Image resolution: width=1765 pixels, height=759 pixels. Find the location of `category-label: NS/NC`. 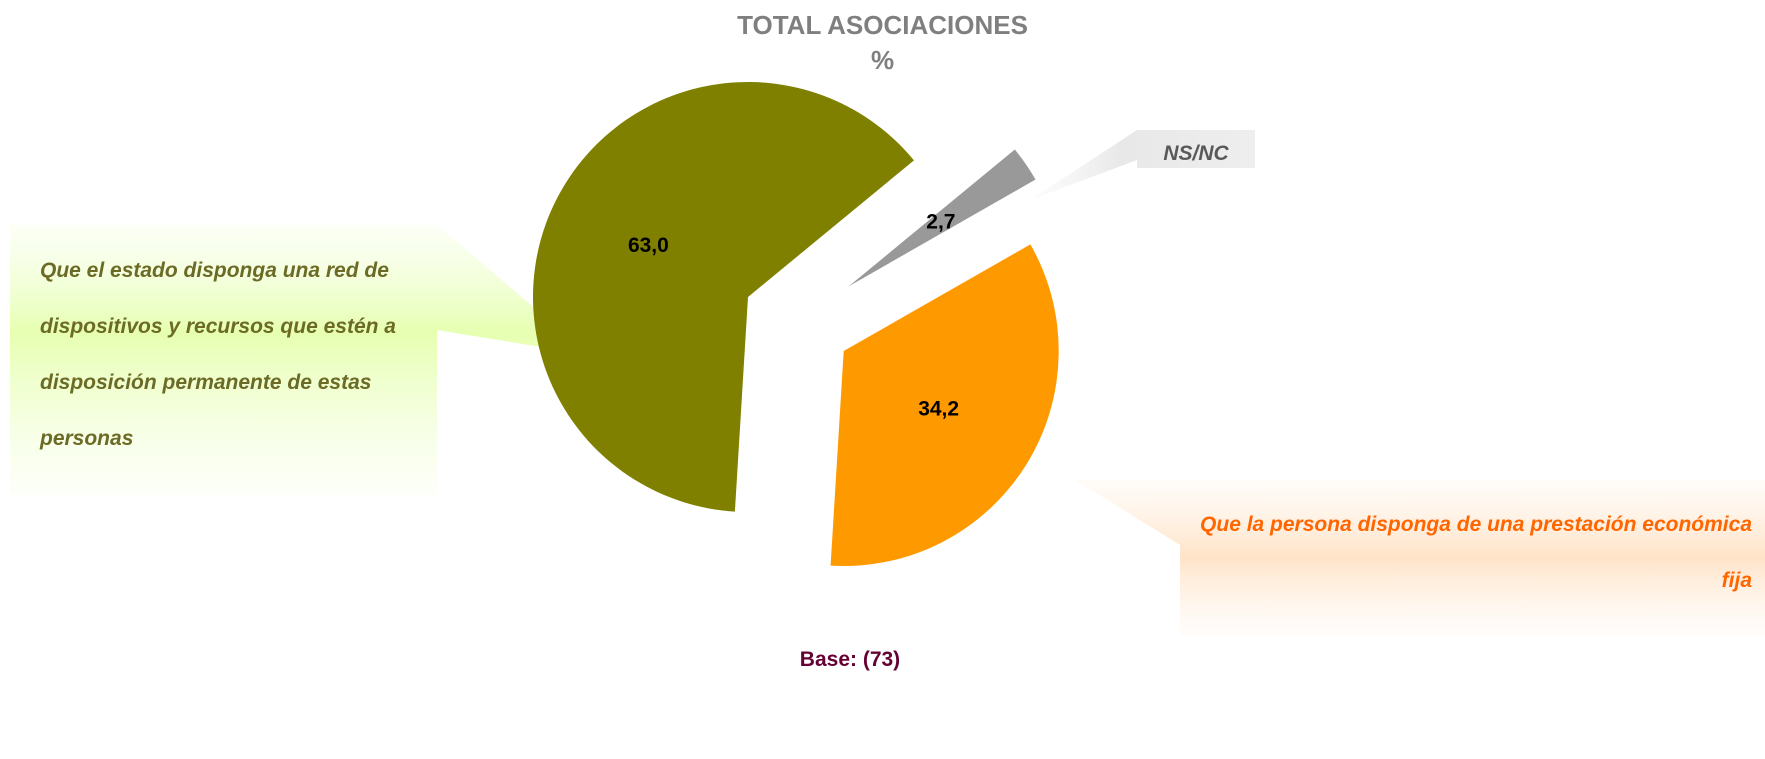

category-label: NS/NC is located at coordinates (1196, 153).